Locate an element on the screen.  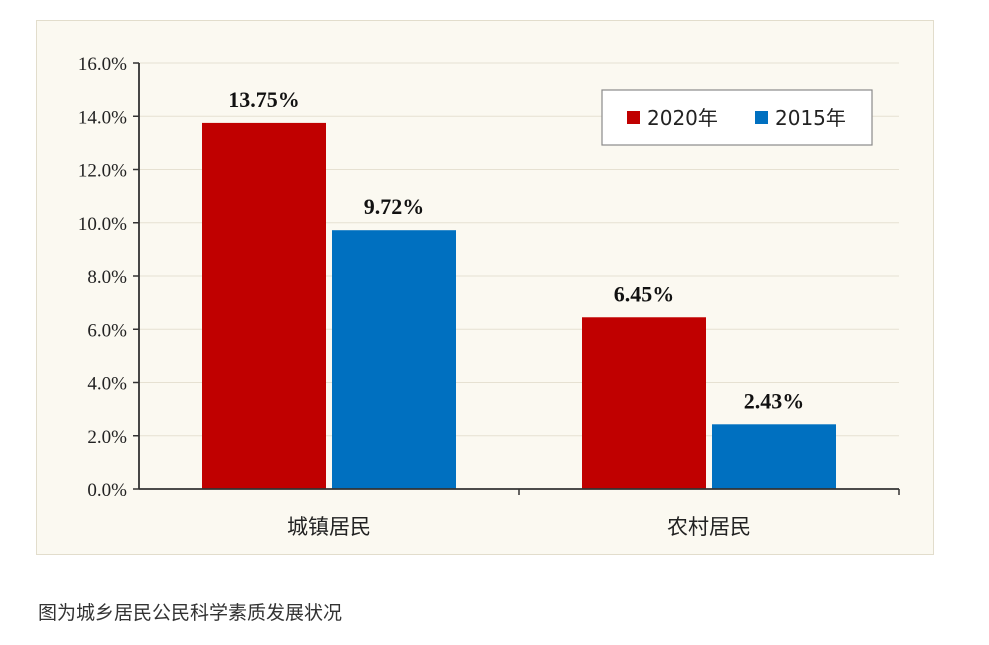
legend: 2020年 2015年 is located at coordinates (737, 117).